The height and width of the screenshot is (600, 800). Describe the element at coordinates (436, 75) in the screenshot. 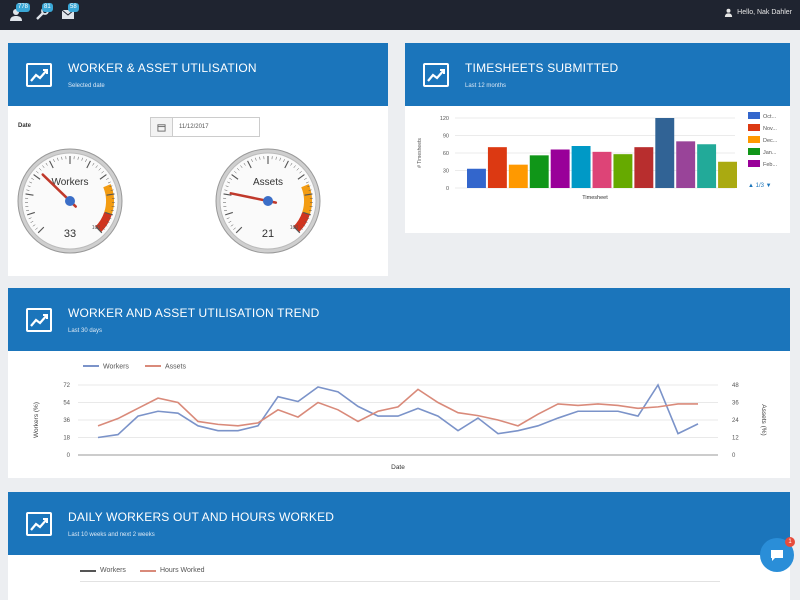

I see `line-chart-icon` at that location.